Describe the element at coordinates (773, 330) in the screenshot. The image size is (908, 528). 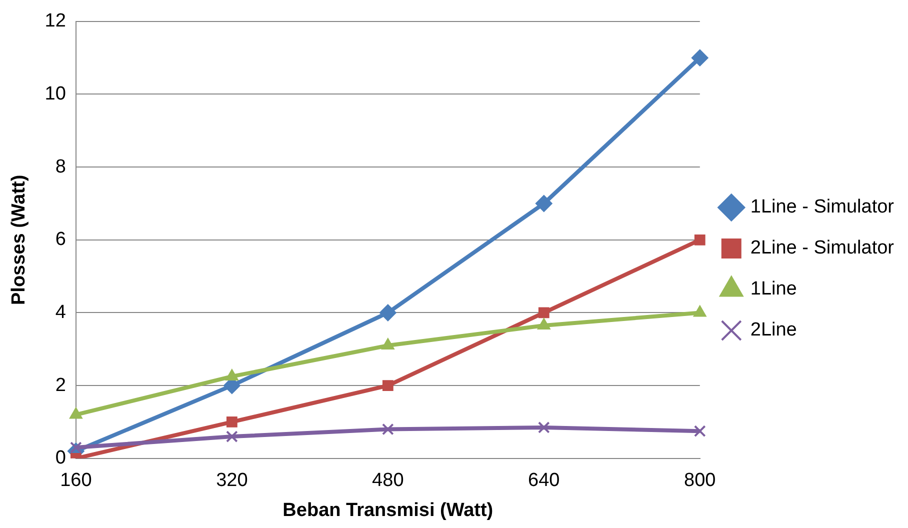
I see `legend-label: 2Line` at that location.